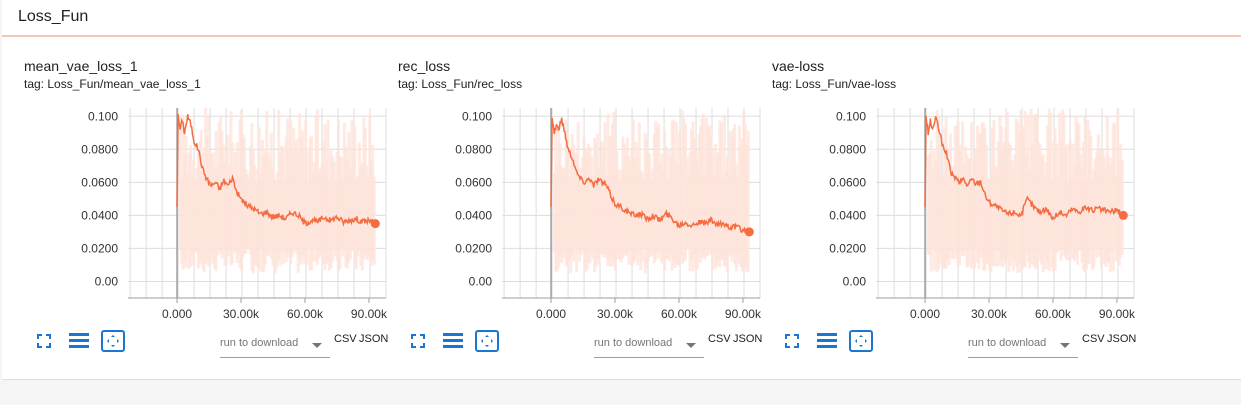 The image size is (1241, 405). What do you see at coordinates (798, 66) in the screenshot?
I see `chart-title: vae-loss` at bounding box center [798, 66].